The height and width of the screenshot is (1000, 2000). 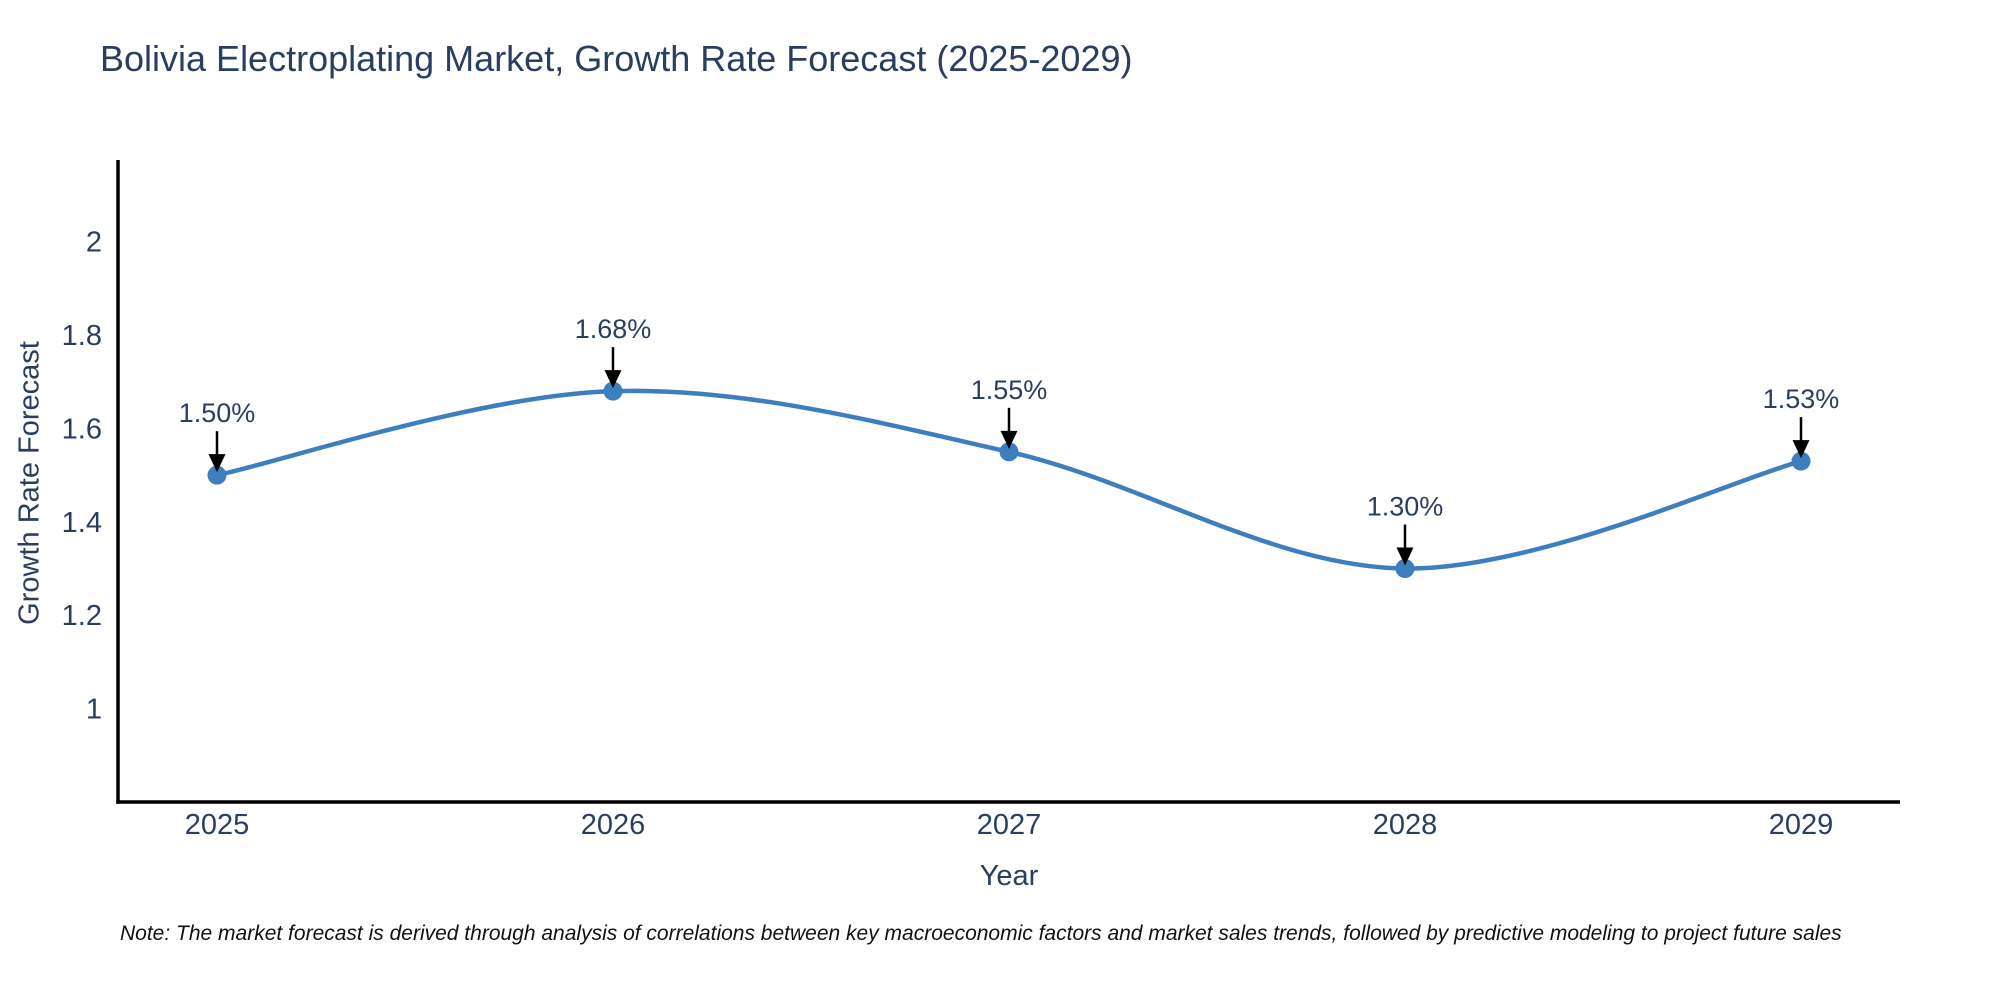 What do you see at coordinates (613, 825) in the screenshot?
I see `x-tick-label: 2026` at bounding box center [613, 825].